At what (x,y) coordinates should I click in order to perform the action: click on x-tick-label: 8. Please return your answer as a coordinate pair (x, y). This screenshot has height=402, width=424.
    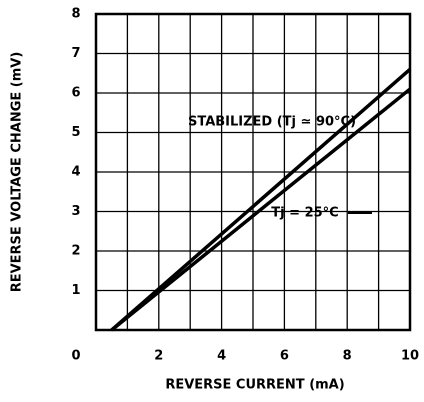
    Looking at the image, I should click on (347, 356).